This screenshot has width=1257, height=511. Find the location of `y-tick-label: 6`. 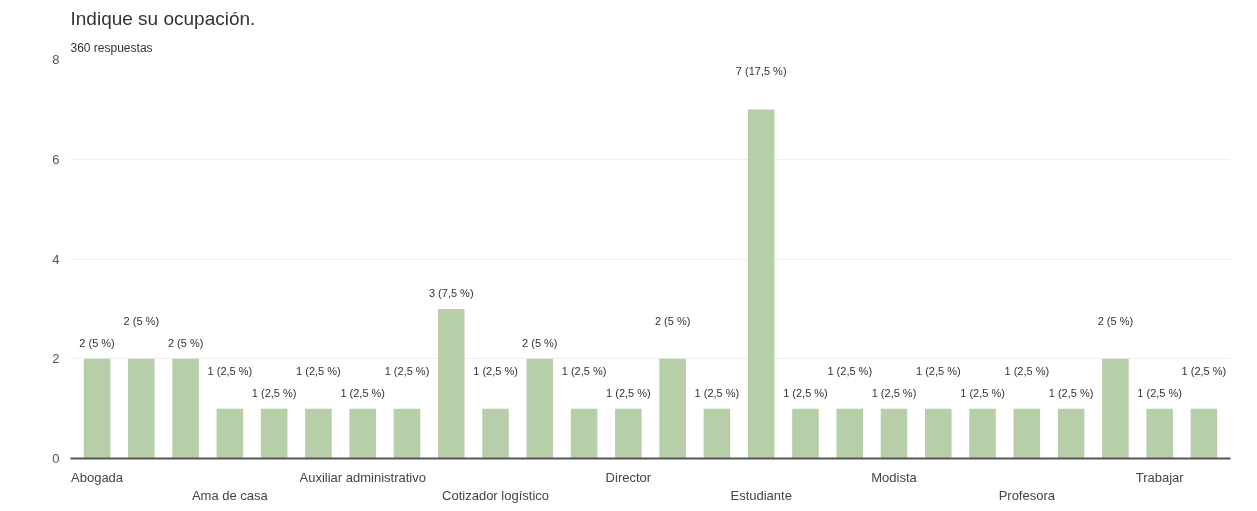

y-tick-label: 6 is located at coordinates (56, 159).